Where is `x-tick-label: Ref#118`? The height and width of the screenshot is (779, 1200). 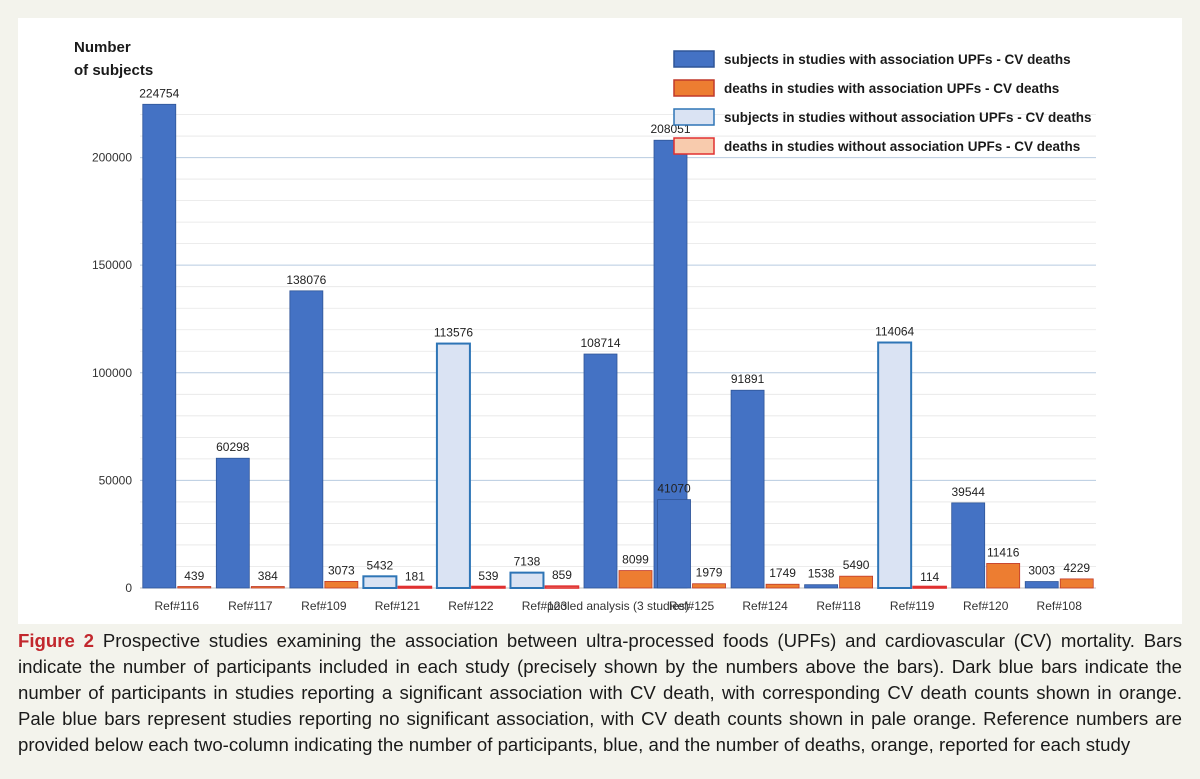
x-tick-label: Ref#118 is located at coordinates (838, 606).